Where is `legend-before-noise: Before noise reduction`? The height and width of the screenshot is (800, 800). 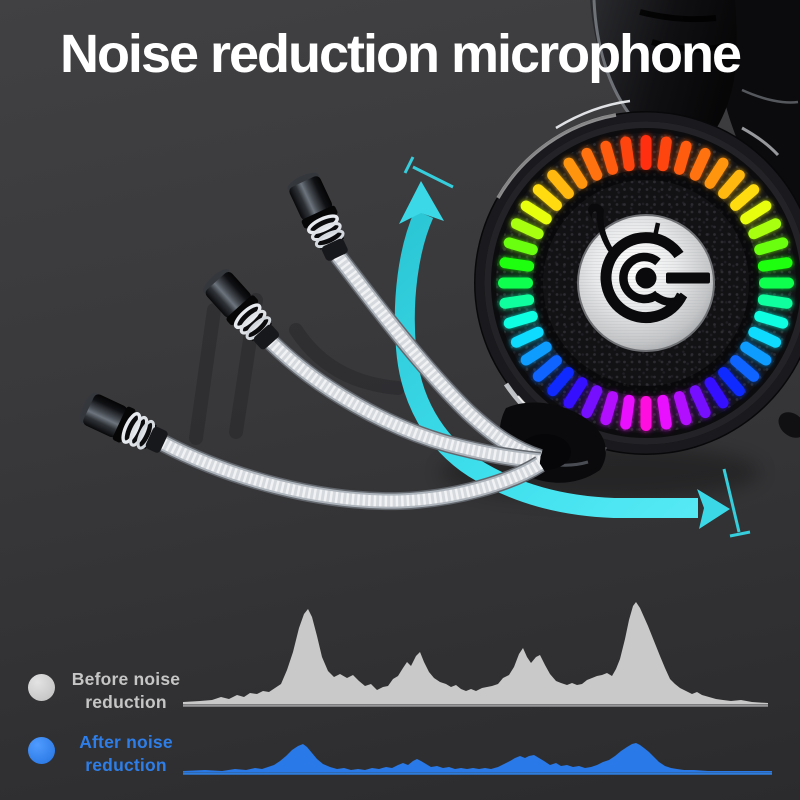
legend-before-noise: Before noise reduction is located at coordinates (105, 691).